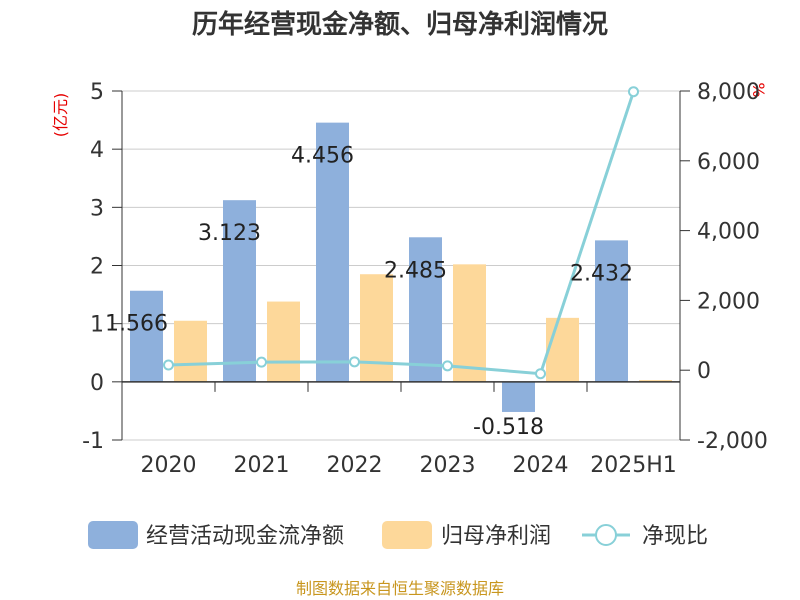  Describe the element at coordinates (732, 441) in the screenshot. I see `right-axis-tick-label: -2,000` at that location.